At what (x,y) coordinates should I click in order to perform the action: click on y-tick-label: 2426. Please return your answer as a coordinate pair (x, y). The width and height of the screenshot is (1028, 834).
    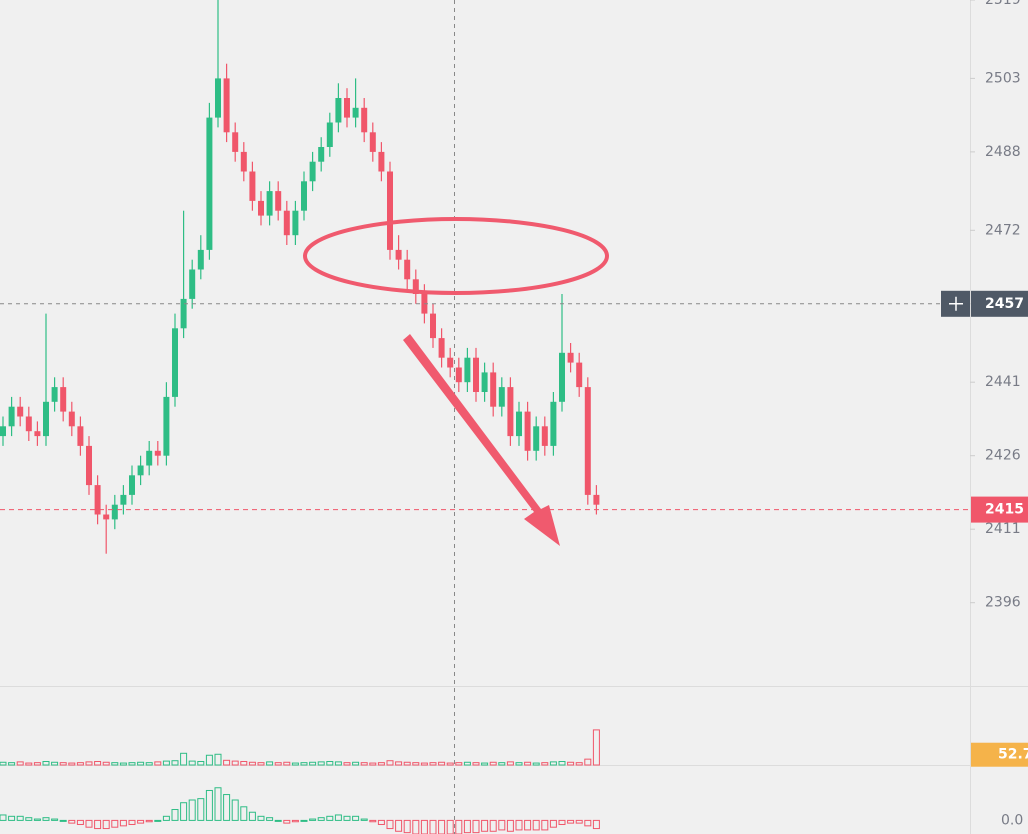
    Looking at the image, I should click on (1003, 456).